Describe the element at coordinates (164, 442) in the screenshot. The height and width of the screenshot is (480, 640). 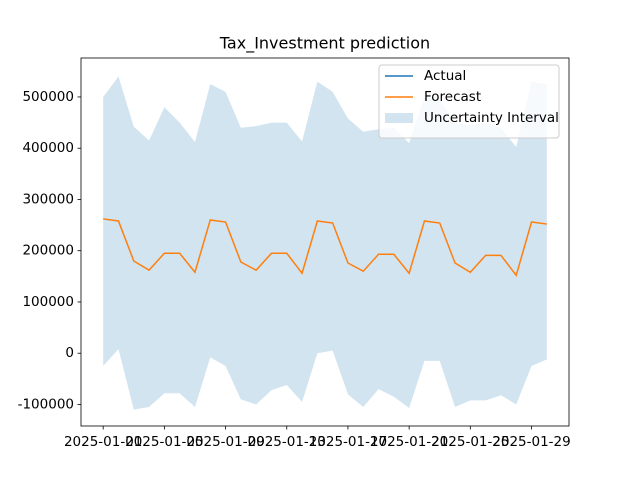
I see `x-tick-label: 2025-01-05` at that location.